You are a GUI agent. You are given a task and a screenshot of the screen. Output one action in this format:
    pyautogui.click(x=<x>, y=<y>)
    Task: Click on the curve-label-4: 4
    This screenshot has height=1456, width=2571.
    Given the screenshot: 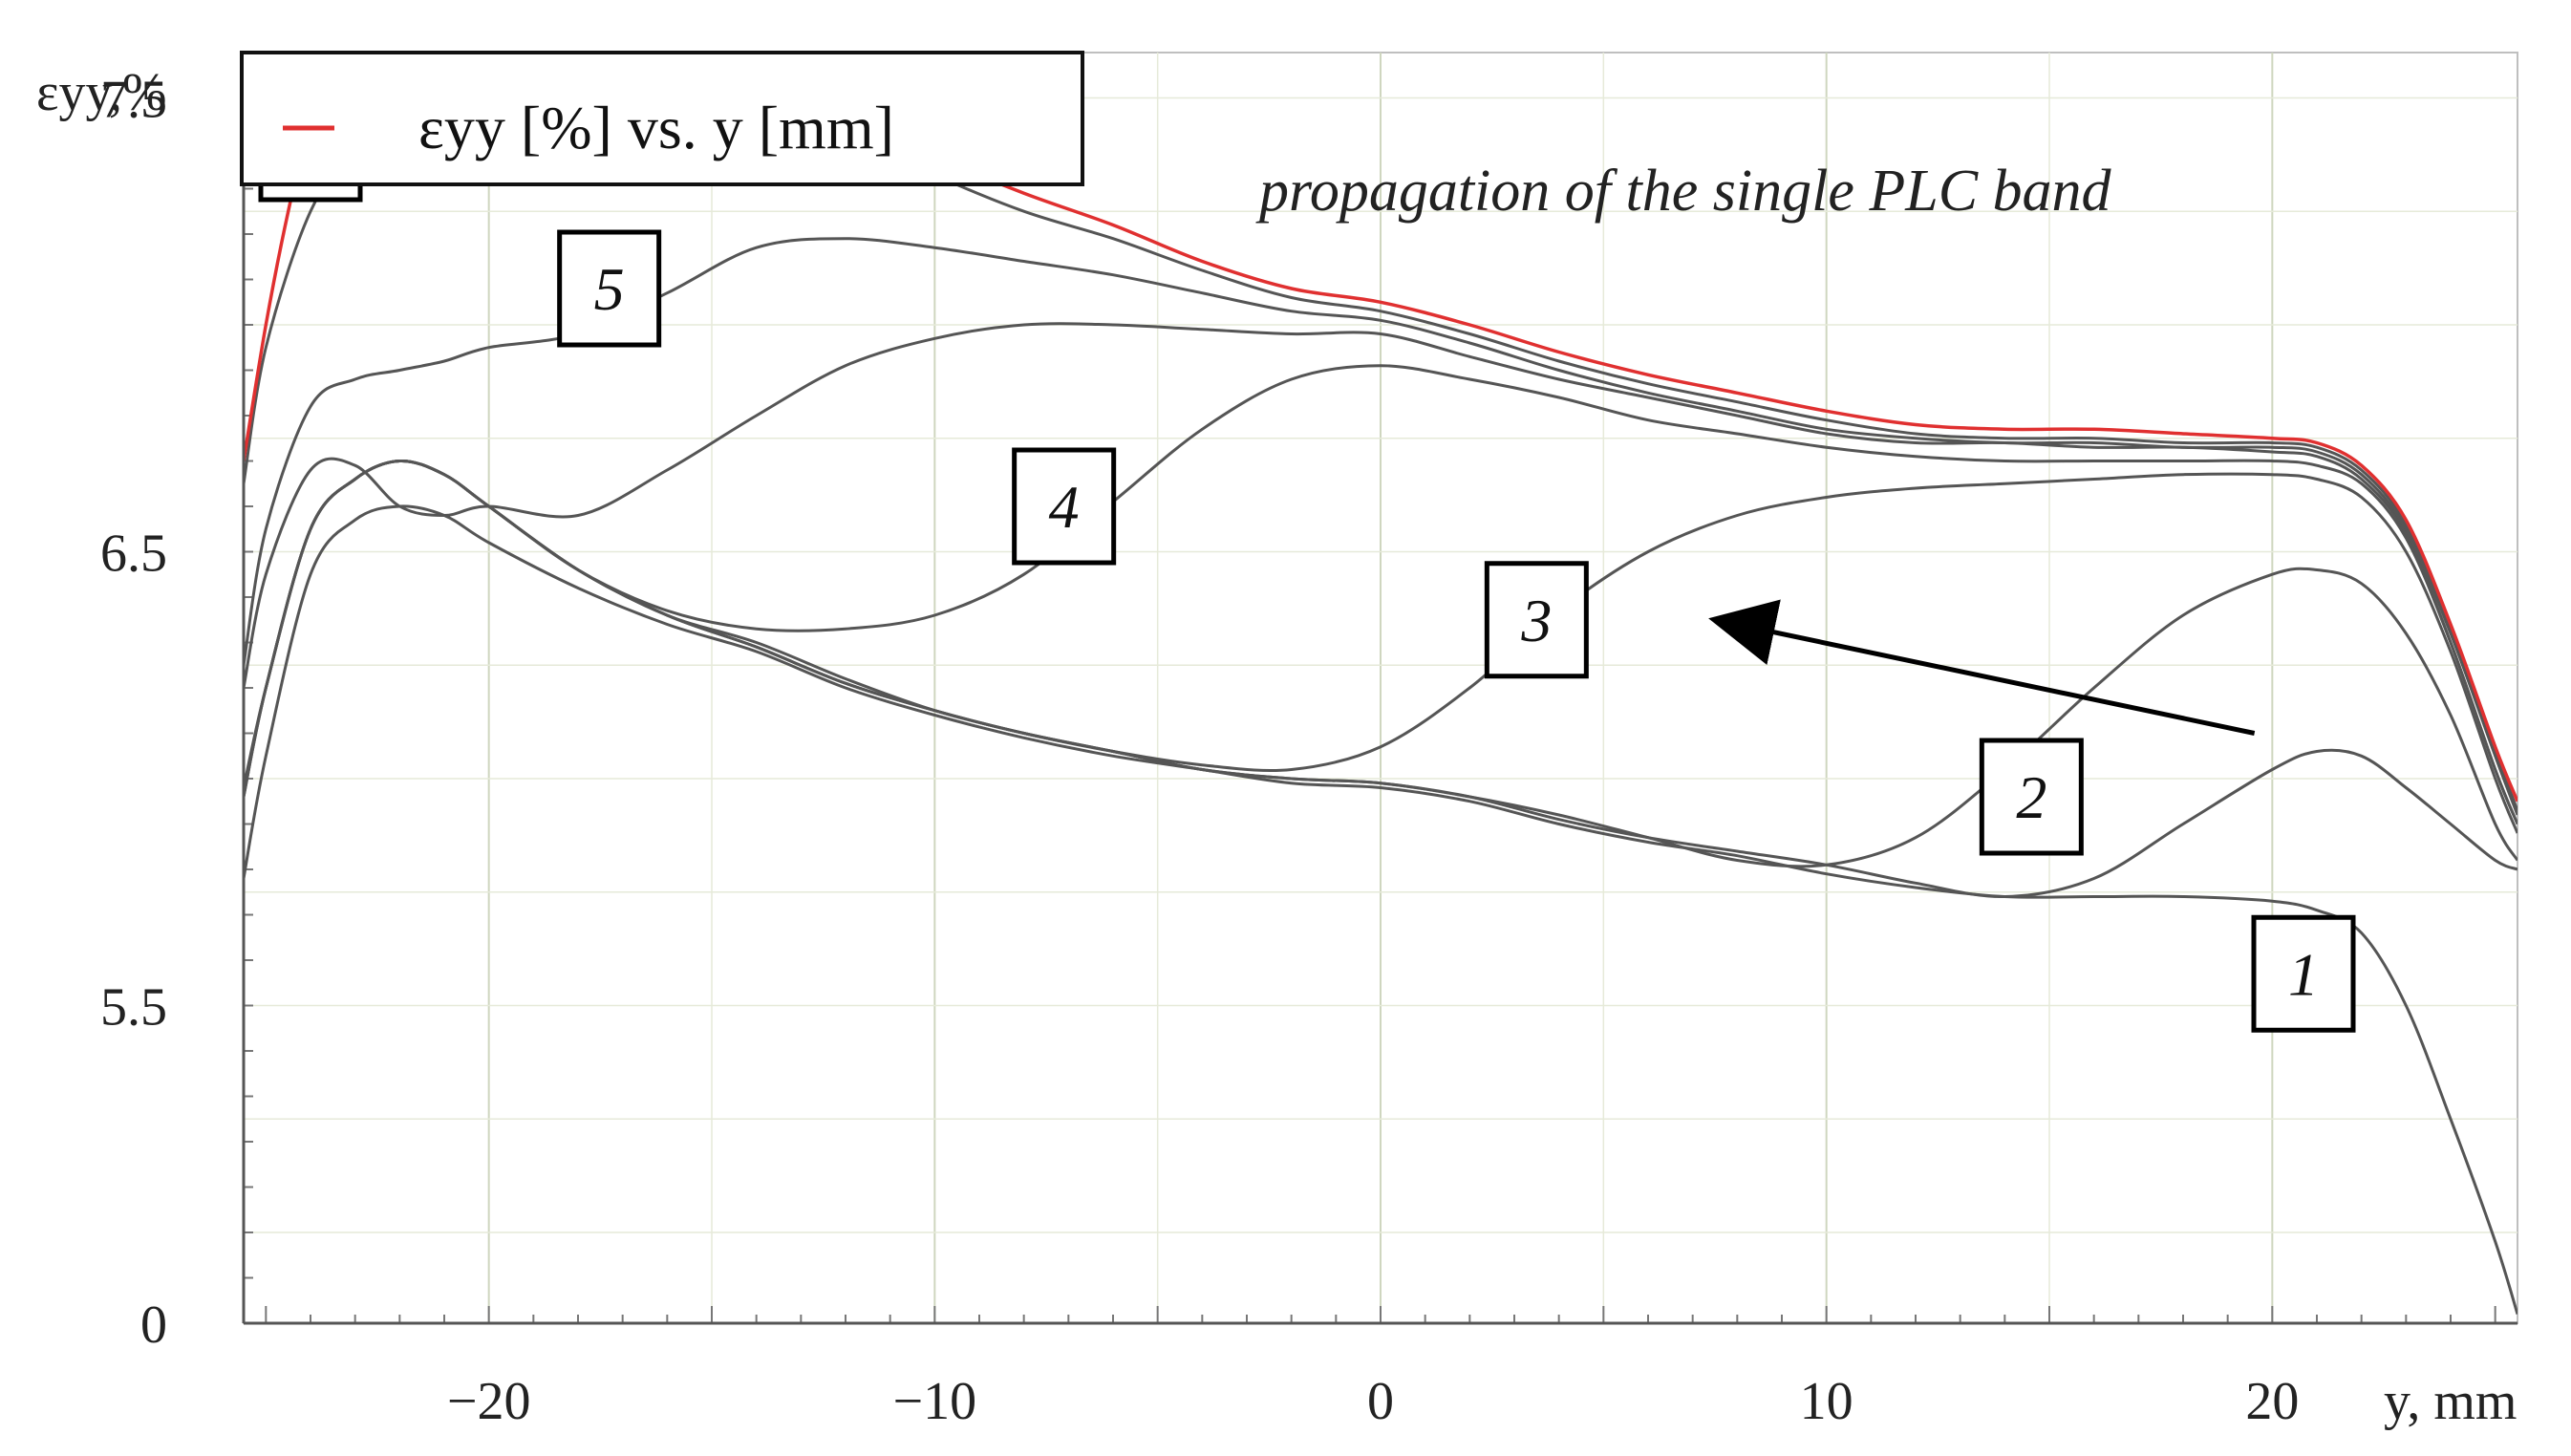 What is the action you would take?
    pyautogui.click(x=1065, y=507)
    